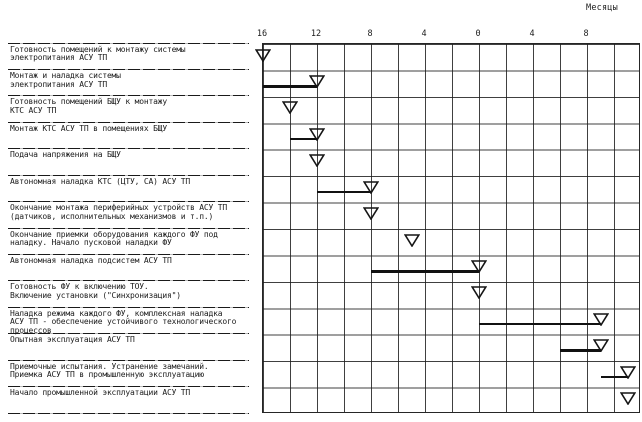 The image size is (642, 422). What do you see at coordinates (478, 34) in the screenshot?
I see `axis-tick: 0` at bounding box center [478, 34].